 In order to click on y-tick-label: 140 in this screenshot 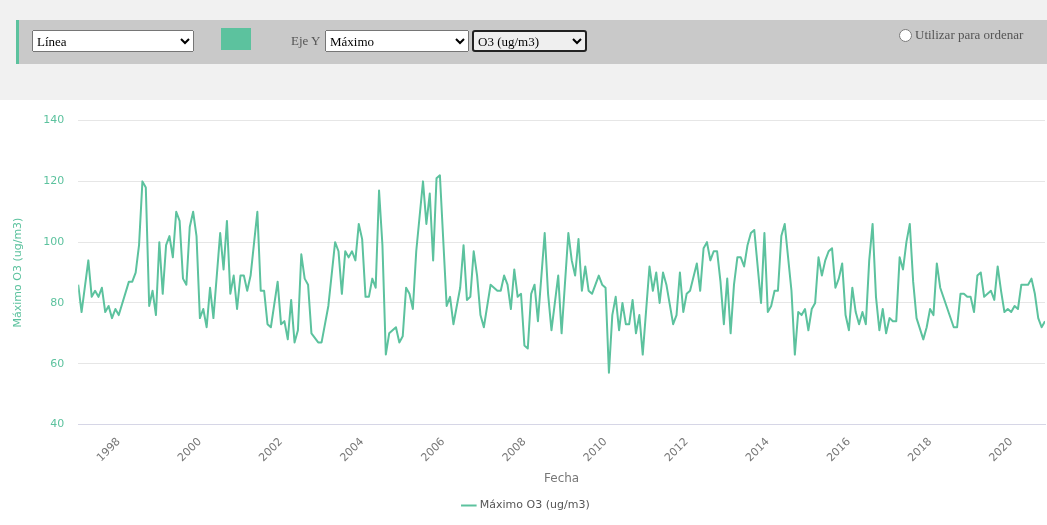, I will do `click(54, 120)`.